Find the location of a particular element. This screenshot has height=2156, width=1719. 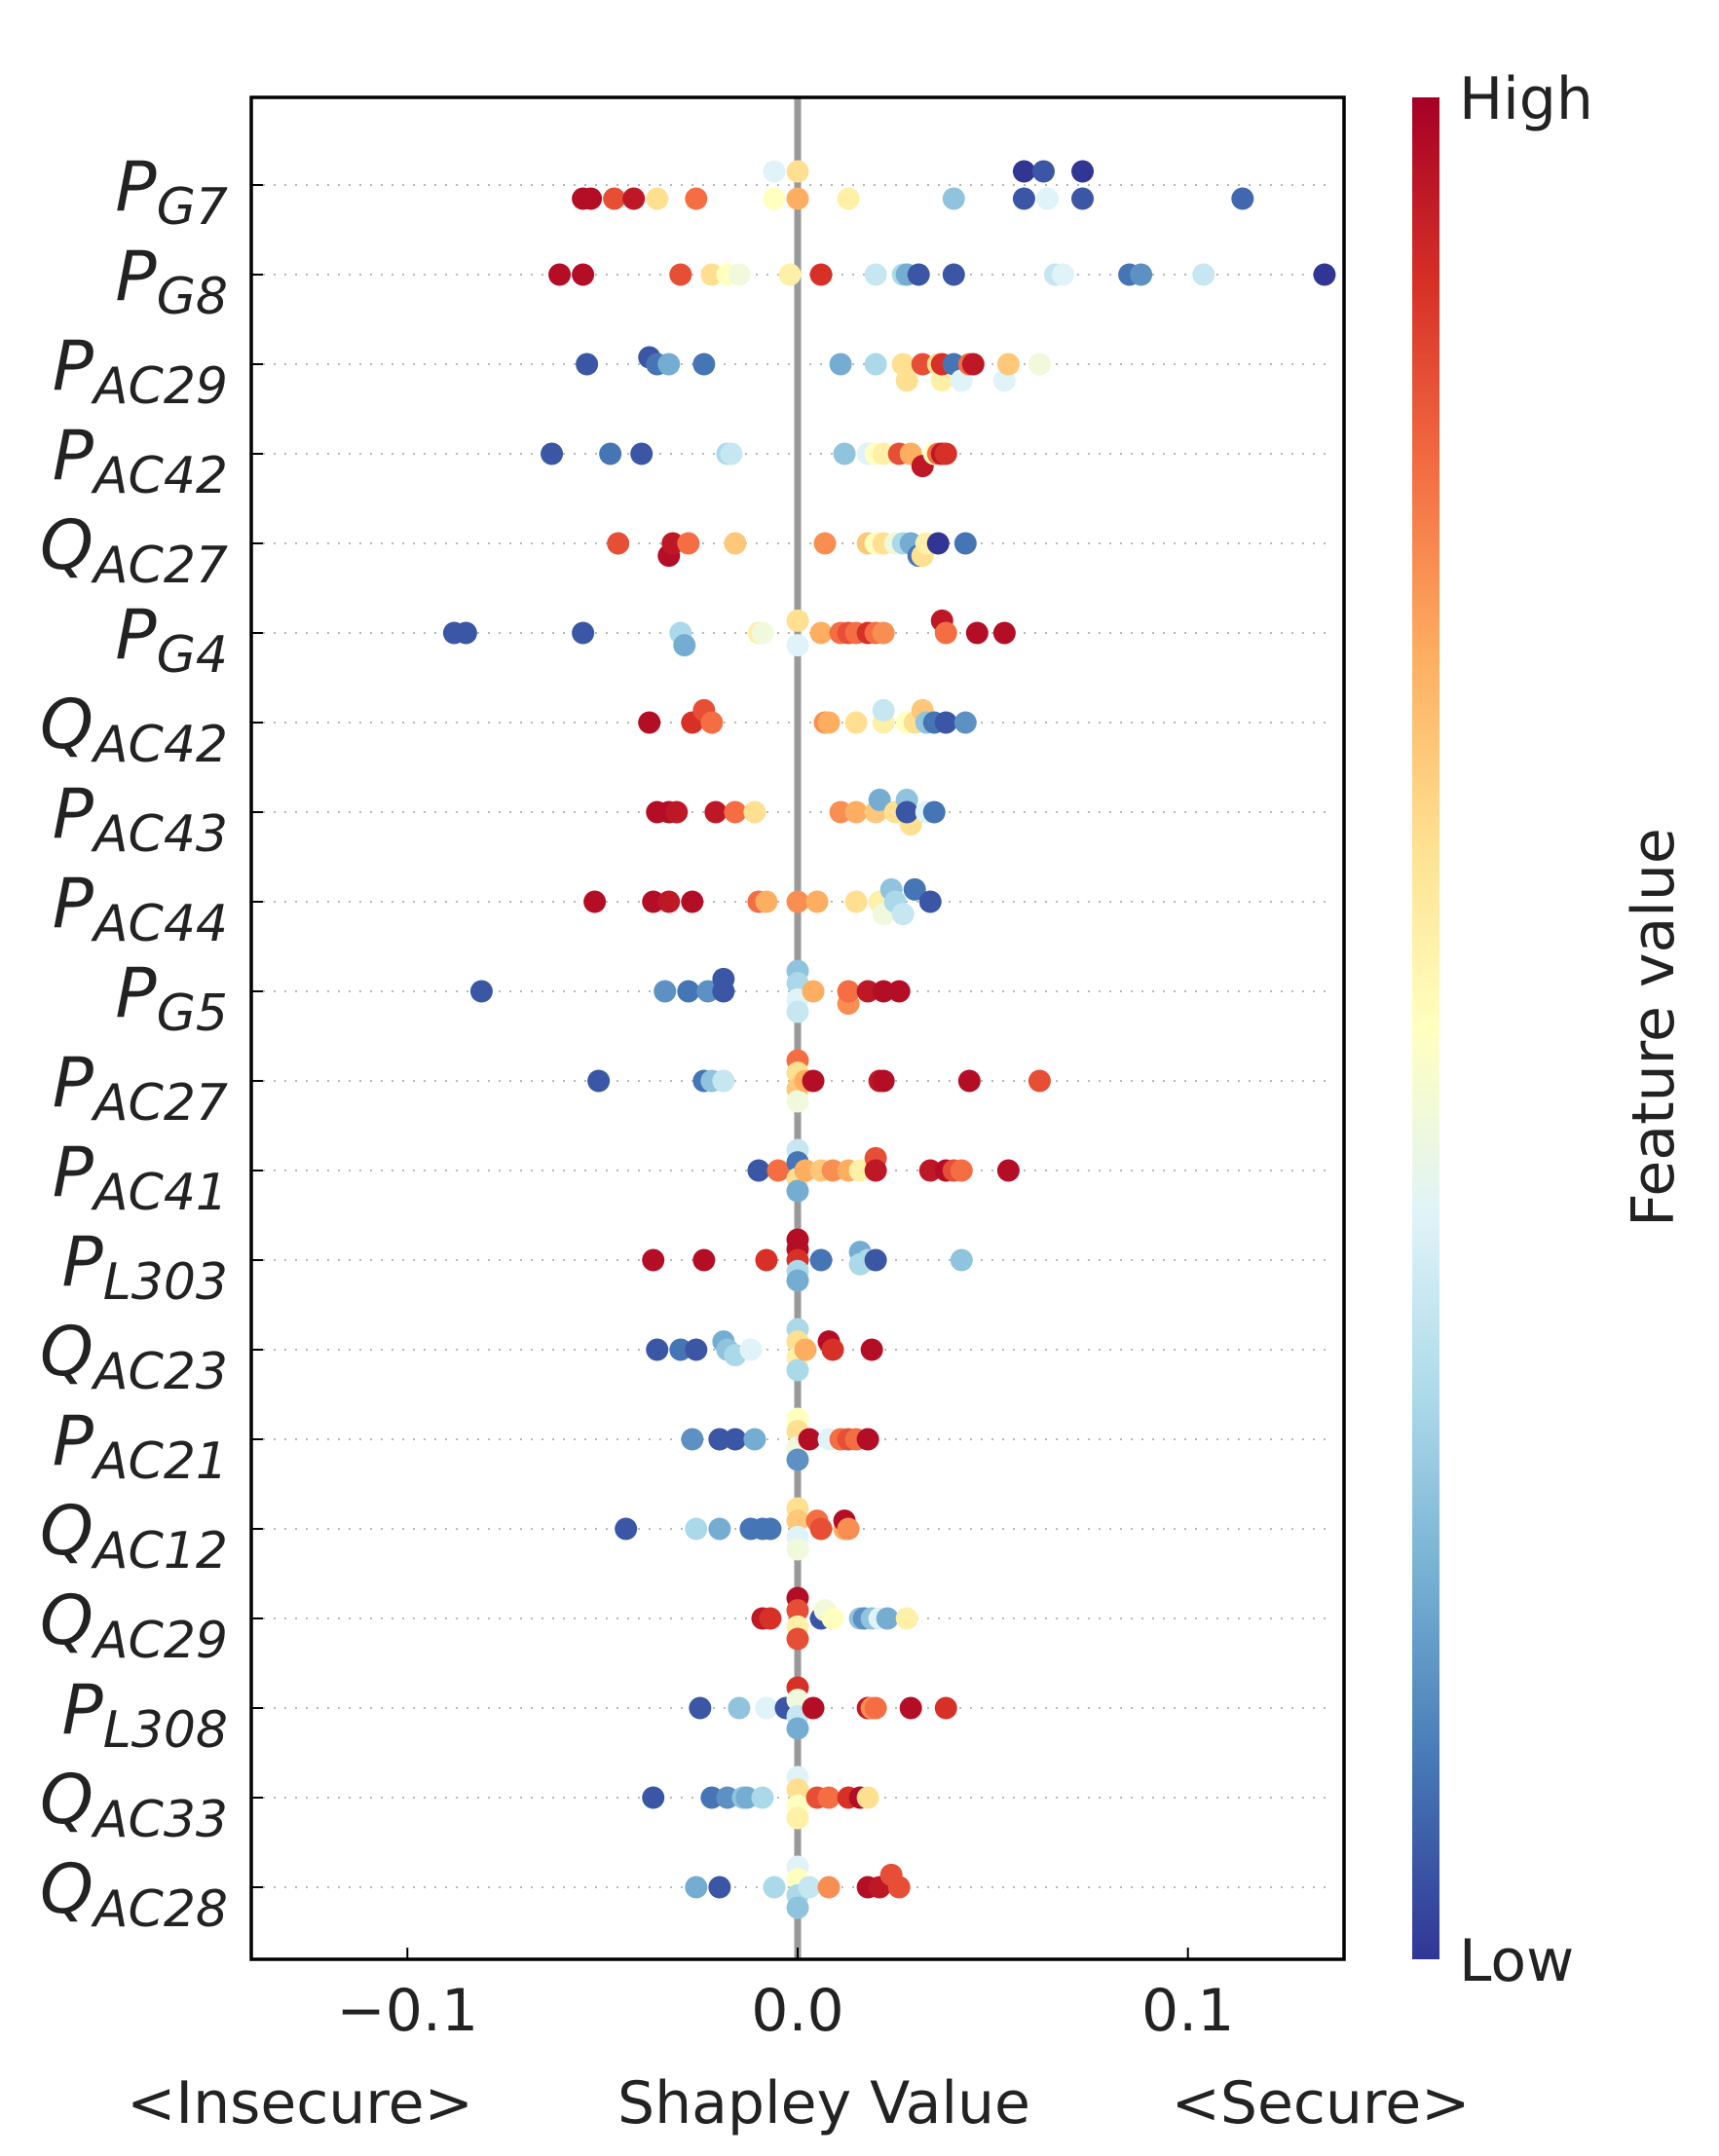

feature-label: PAC43 is located at coordinates (140, 819).